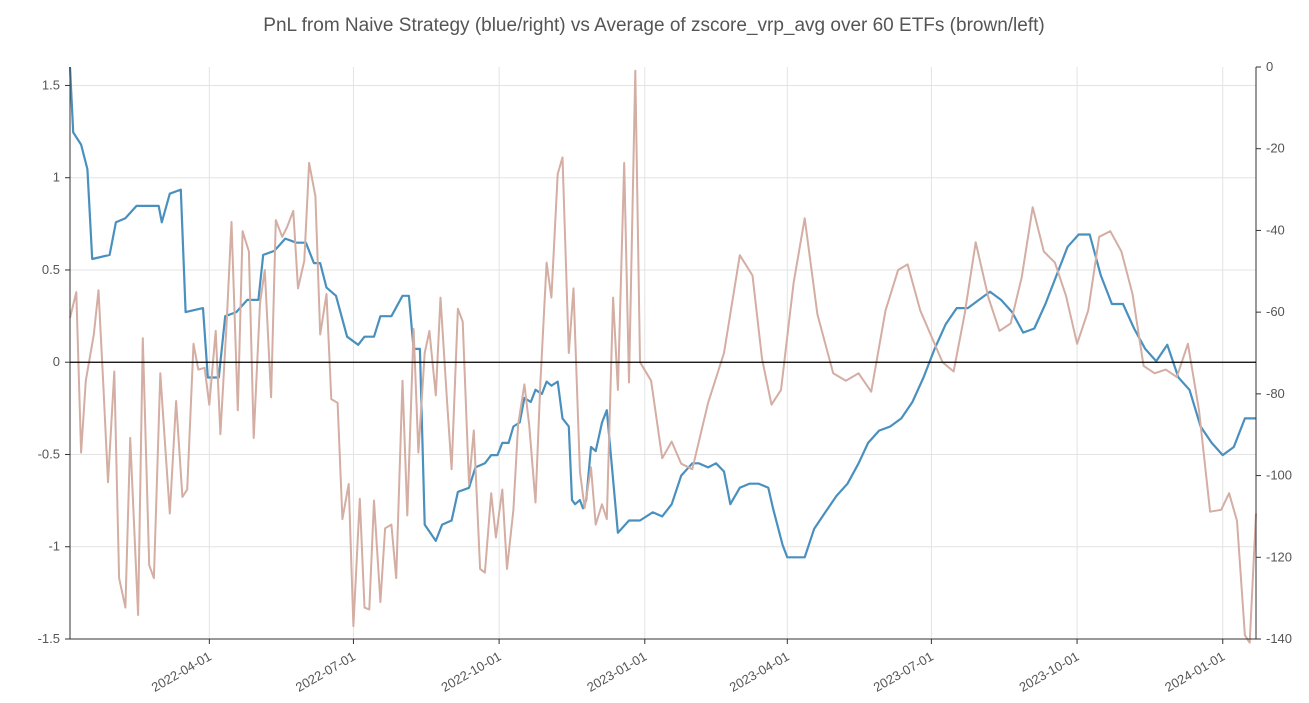 The width and height of the screenshot is (1309, 703). Describe the element at coordinates (49, 638) in the screenshot. I see `y-left-tick-label: -1.5` at that location.